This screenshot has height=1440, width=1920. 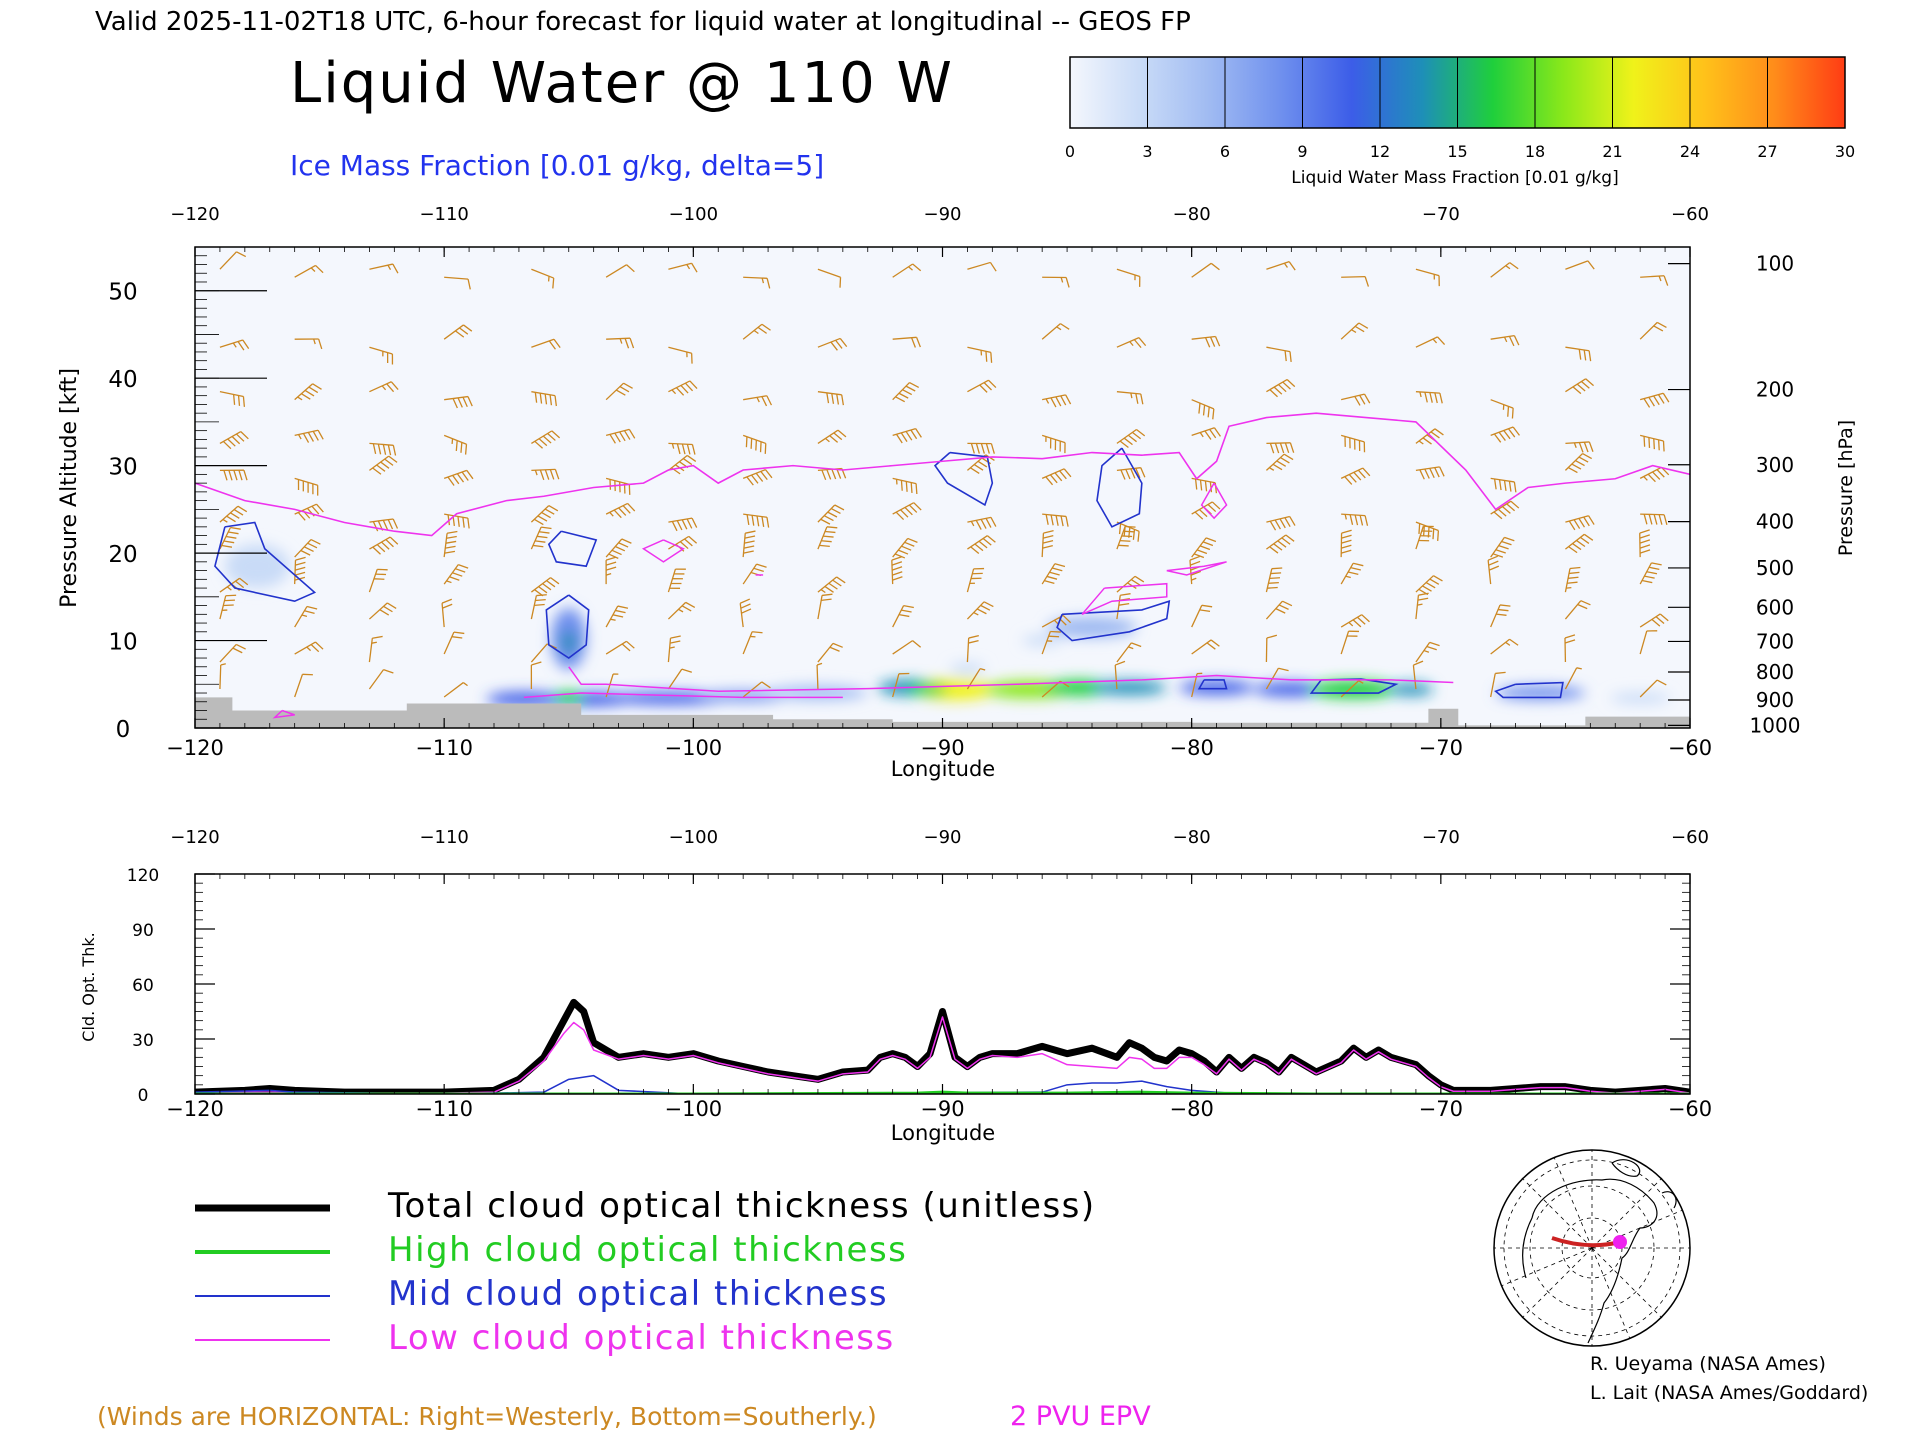 What do you see at coordinates (1225, 151) in the screenshot?
I see `colorbar-tick-label: 6` at bounding box center [1225, 151].